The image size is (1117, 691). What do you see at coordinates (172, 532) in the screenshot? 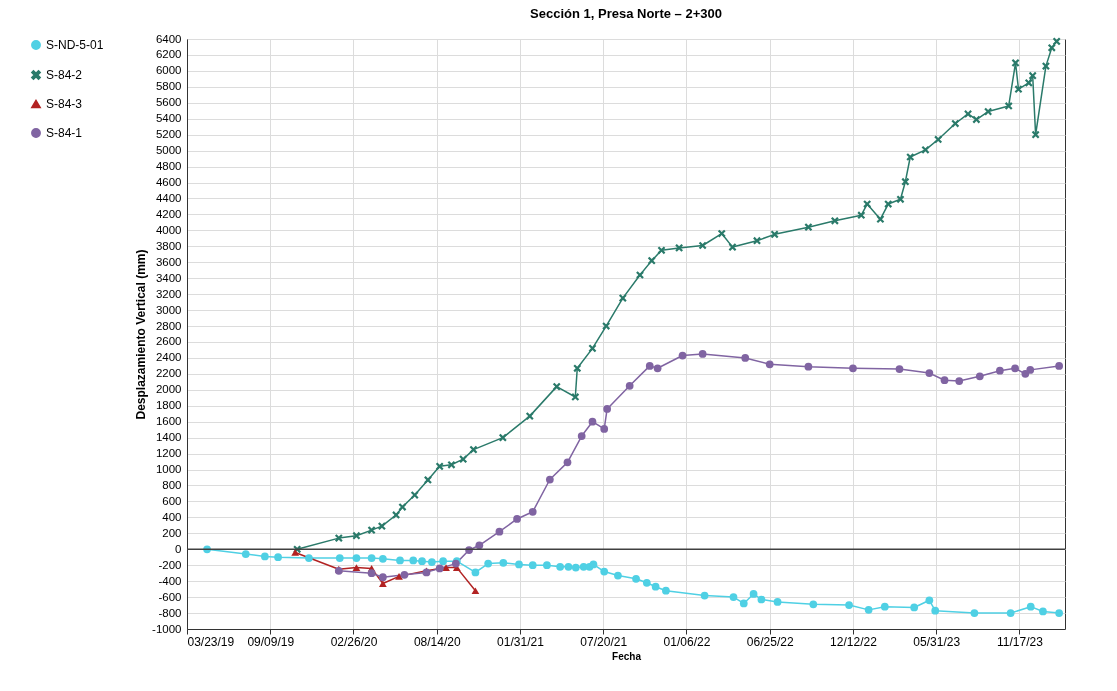
I see `y-tick-label: 200` at bounding box center [172, 532].